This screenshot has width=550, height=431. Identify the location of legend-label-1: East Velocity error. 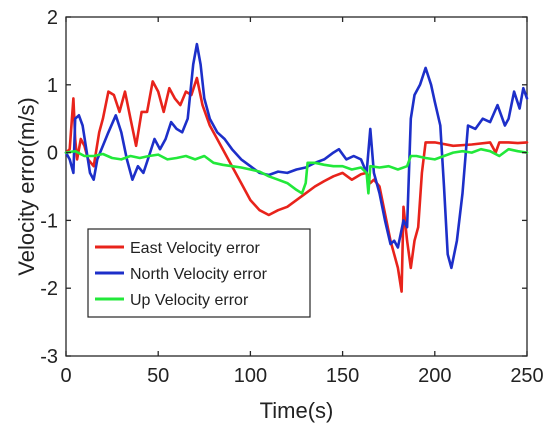
(195, 248).